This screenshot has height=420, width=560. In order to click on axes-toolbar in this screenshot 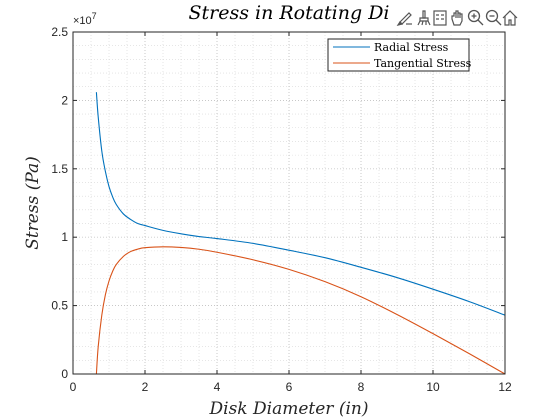, I will do `click(456, 17)`.